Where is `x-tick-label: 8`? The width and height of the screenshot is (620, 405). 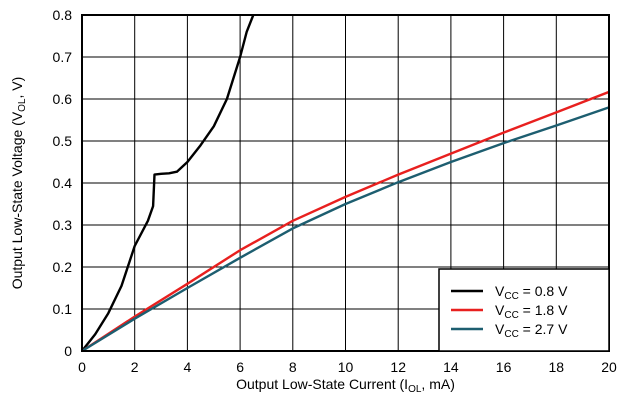
x-tick-label: 8 is located at coordinates (293, 367).